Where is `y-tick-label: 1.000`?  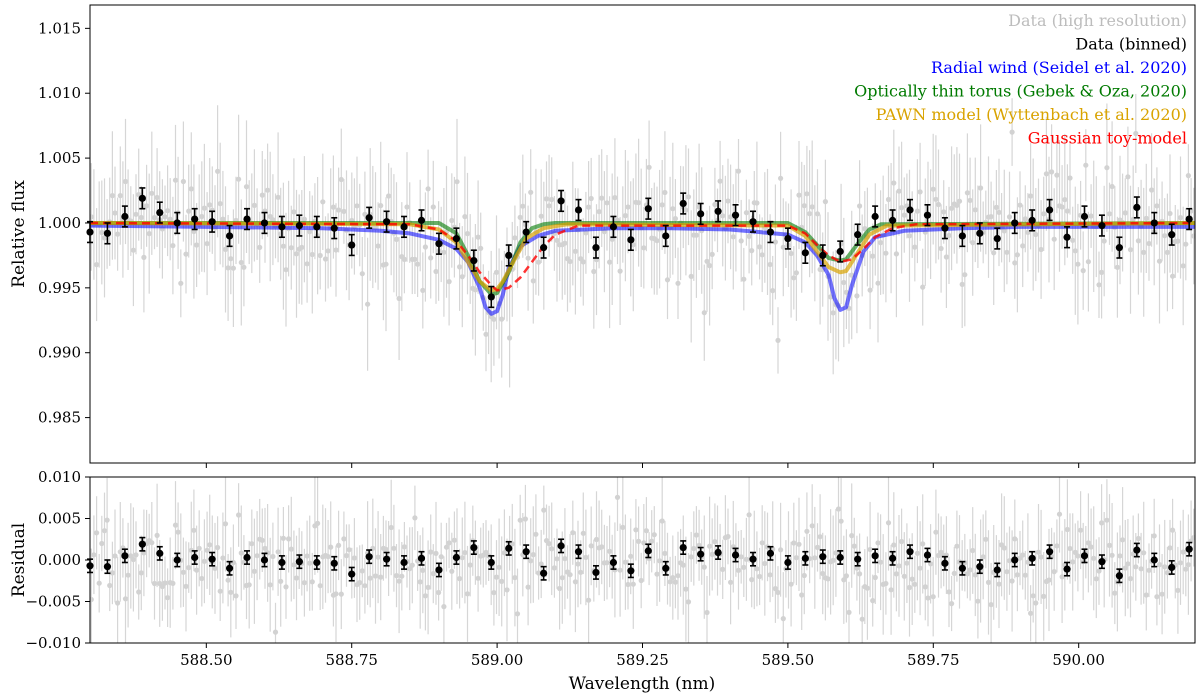
y-tick-label: 1.000 is located at coordinates (59, 223).